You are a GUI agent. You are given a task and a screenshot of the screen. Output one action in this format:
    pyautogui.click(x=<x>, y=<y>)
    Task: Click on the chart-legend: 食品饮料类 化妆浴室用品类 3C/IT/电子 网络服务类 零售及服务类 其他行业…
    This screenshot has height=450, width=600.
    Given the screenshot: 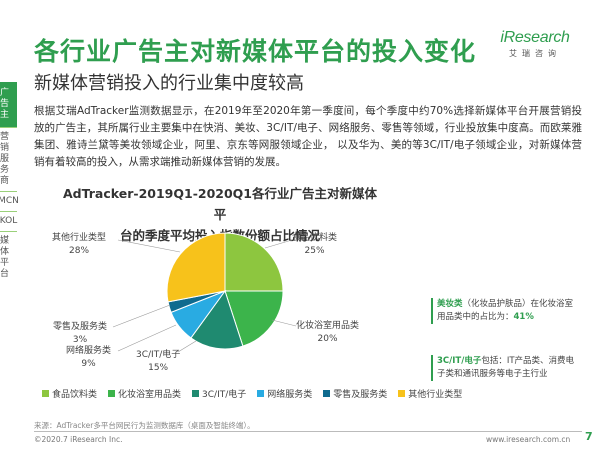 What is the action you would take?
    pyautogui.click(x=252, y=393)
    